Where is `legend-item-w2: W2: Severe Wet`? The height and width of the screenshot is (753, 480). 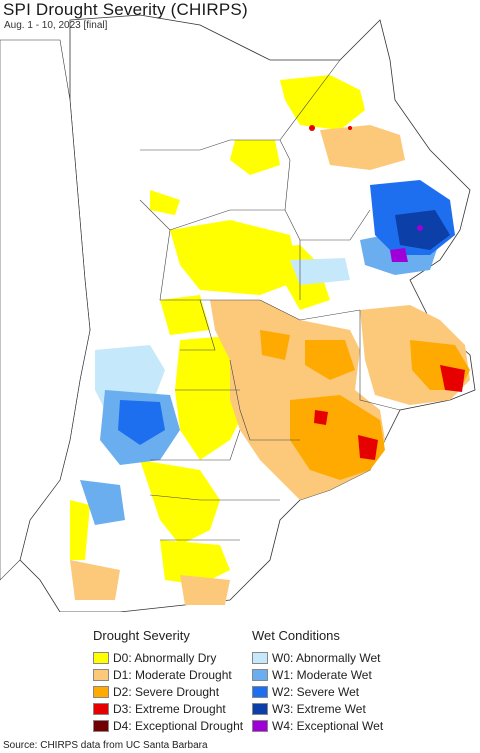
legend-item-w2: W2: Severe Wet is located at coordinates (332, 691).